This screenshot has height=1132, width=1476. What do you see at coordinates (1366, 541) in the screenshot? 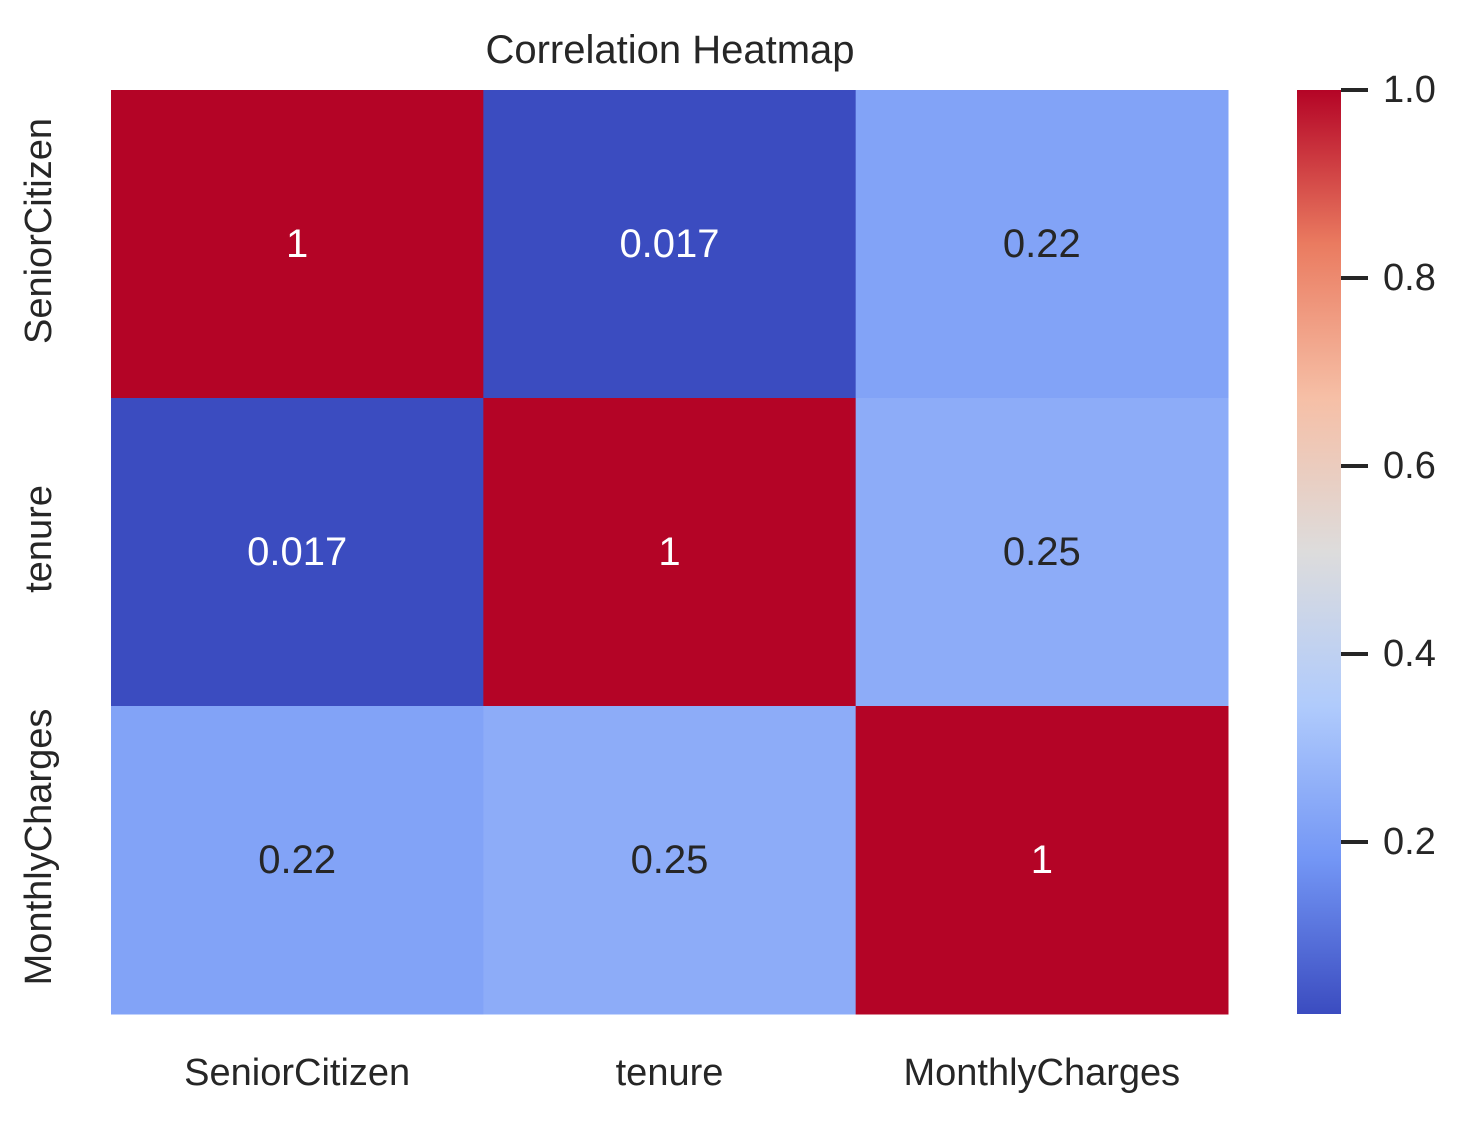
I see `colorbar: 0.2 0.4 0.6 0.8 1.0` at bounding box center [1366, 541].